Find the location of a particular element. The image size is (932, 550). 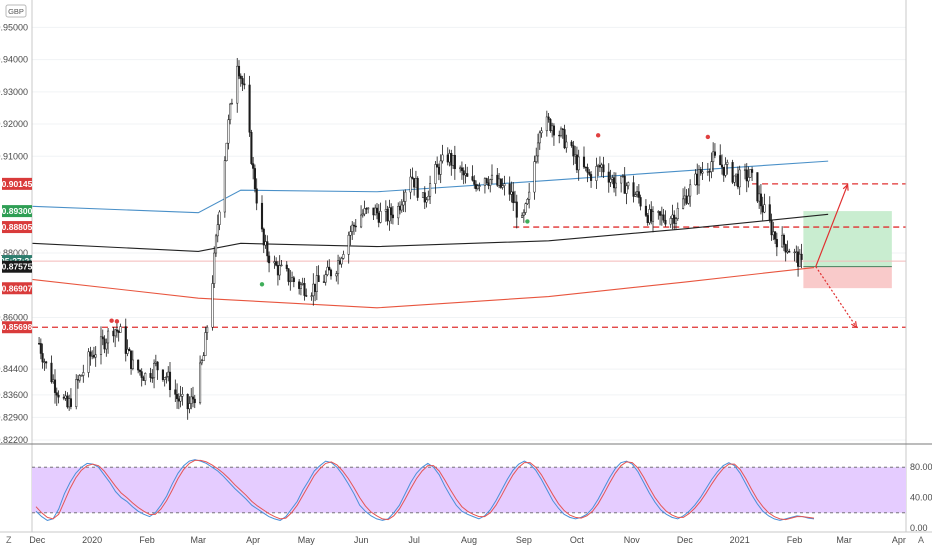

stochastic-tick-label: 80.00 is located at coordinates (921, 467).